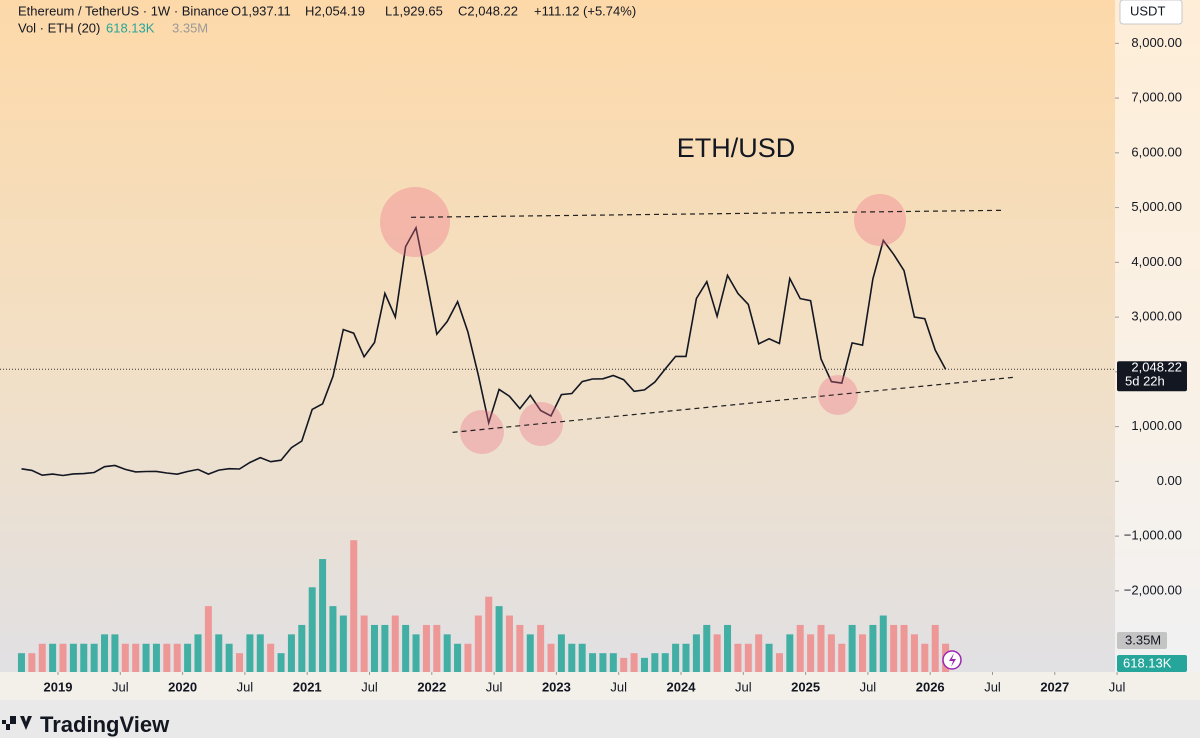 This screenshot has width=1200, height=738. I want to click on x-tick-label: 2023, so click(556, 686).